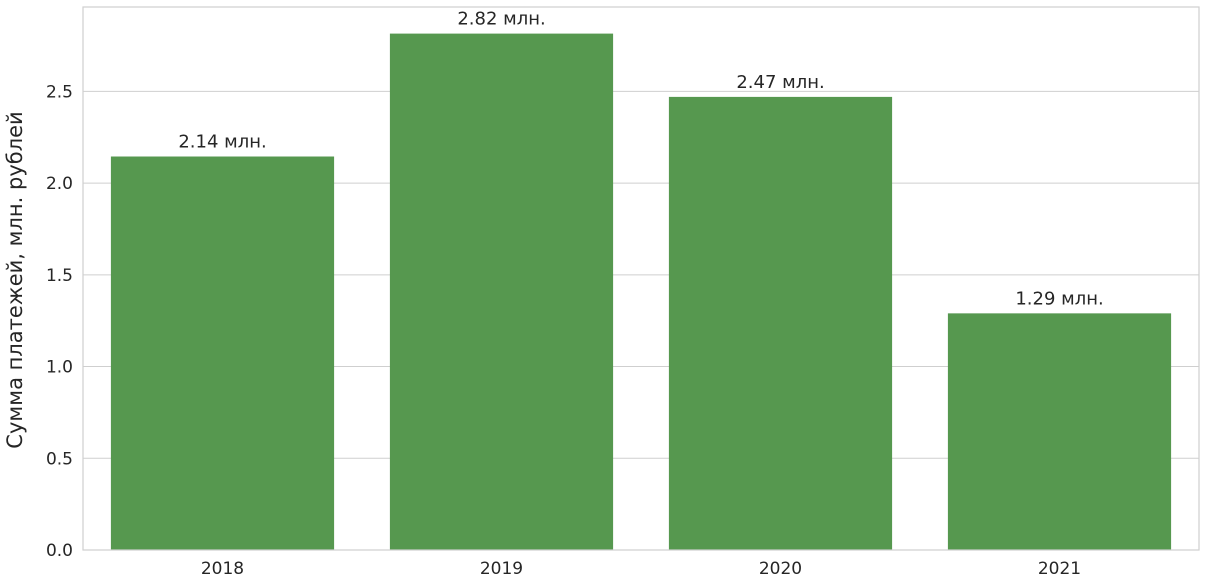 Image resolution: width=1205 pixels, height=585 pixels. What do you see at coordinates (780, 323) in the screenshot?
I see `bar-2020` at bounding box center [780, 323].